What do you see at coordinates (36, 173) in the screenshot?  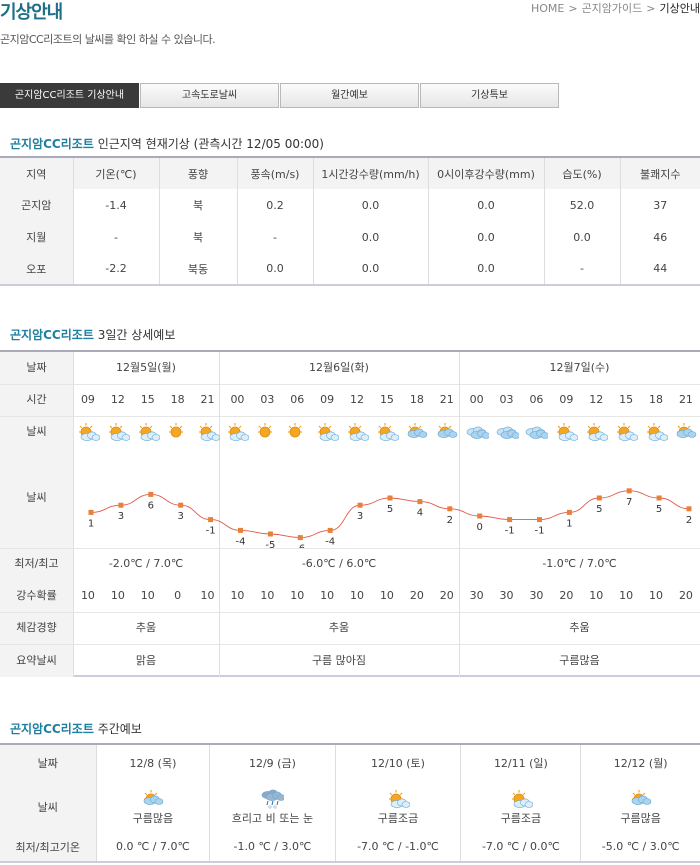 I see `header-cell: 지역` at bounding box center [36, 173].